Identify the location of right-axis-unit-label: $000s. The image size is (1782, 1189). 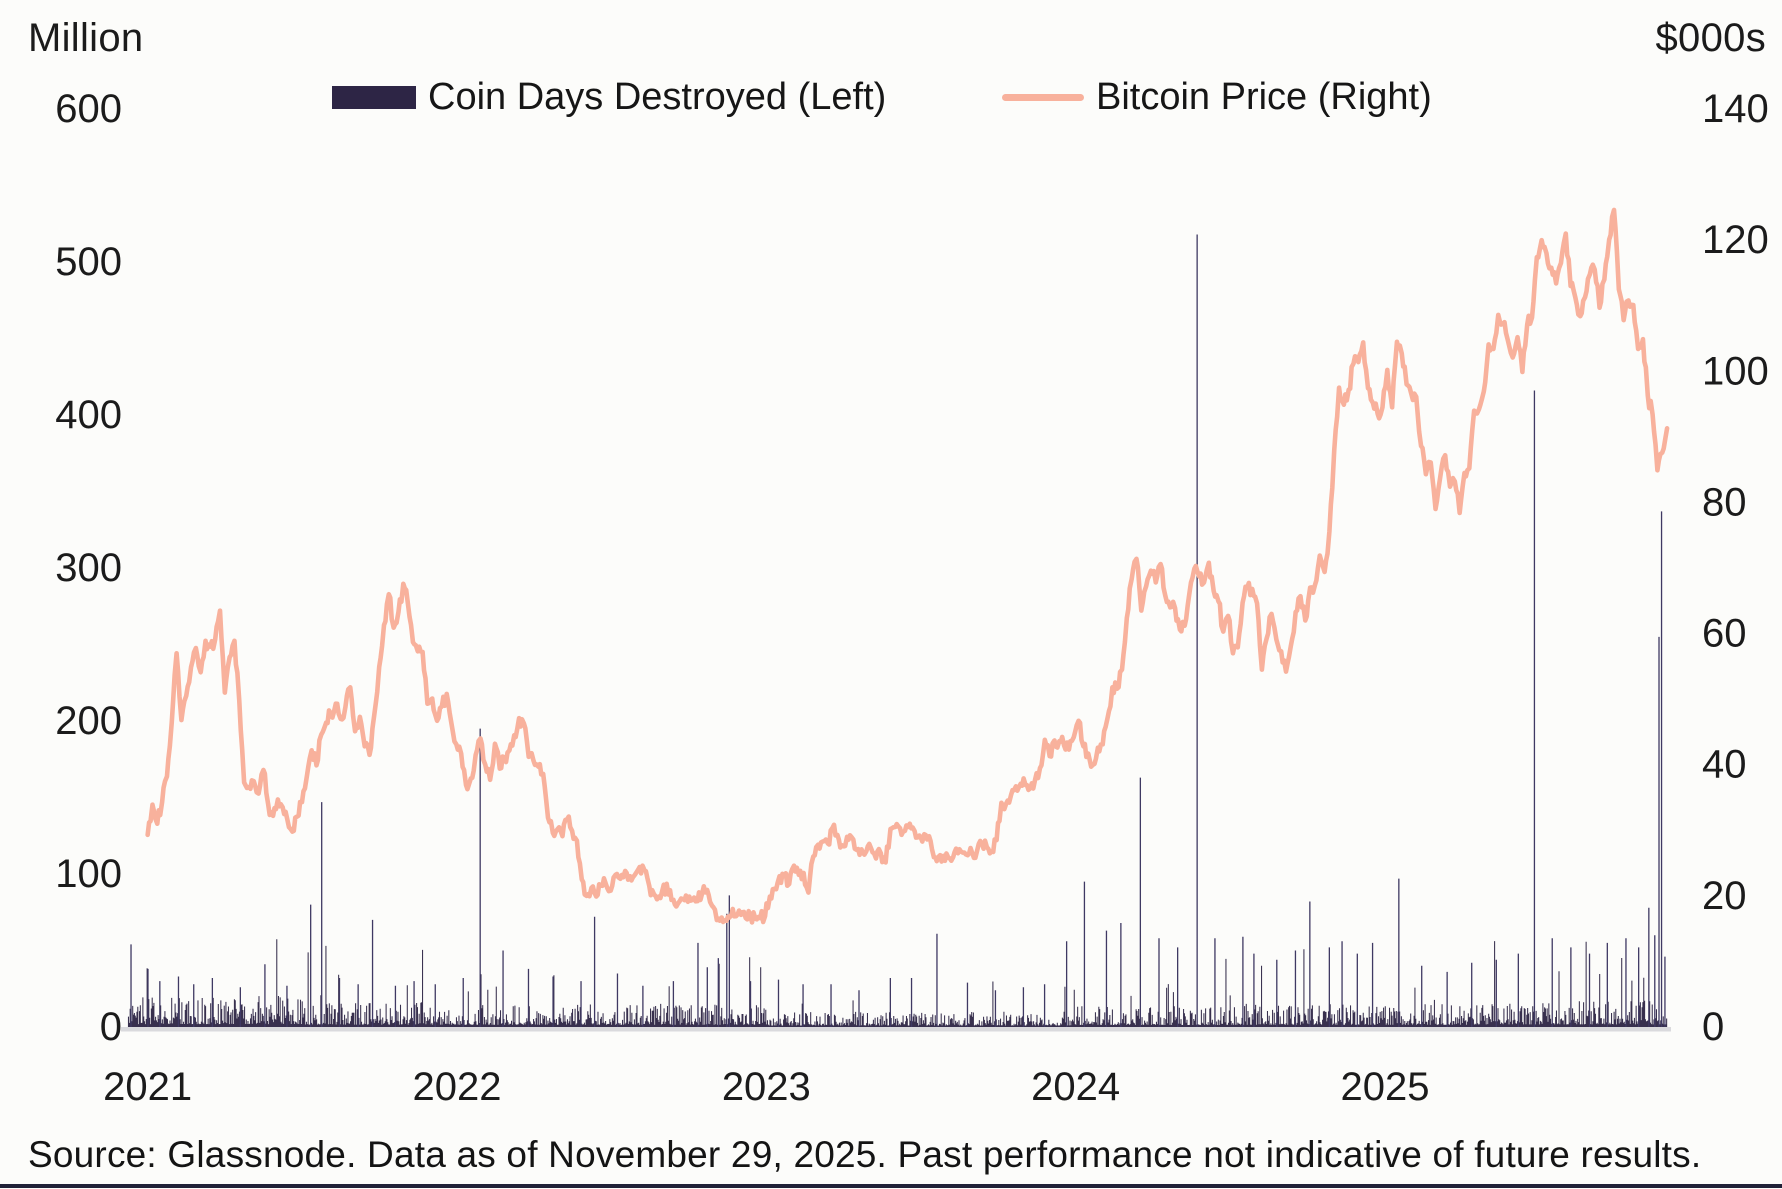
(1710, 38).